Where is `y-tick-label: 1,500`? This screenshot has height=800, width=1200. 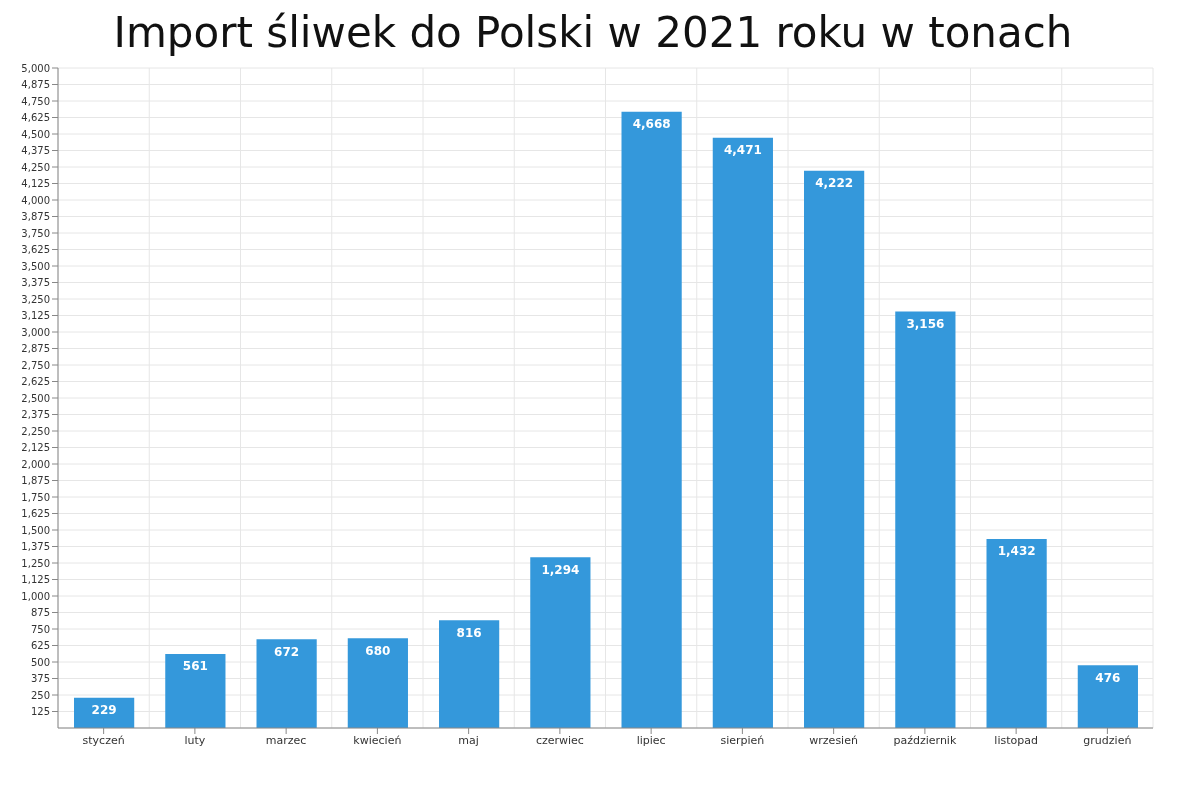
y-tick-label: 1,500 is located at coordinates (35, 530).